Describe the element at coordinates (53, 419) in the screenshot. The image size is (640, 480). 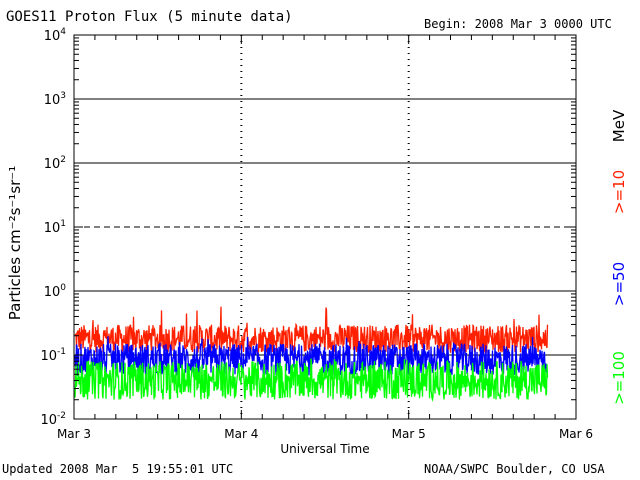
I see `y-tick-label: 10⁻²` at that location.